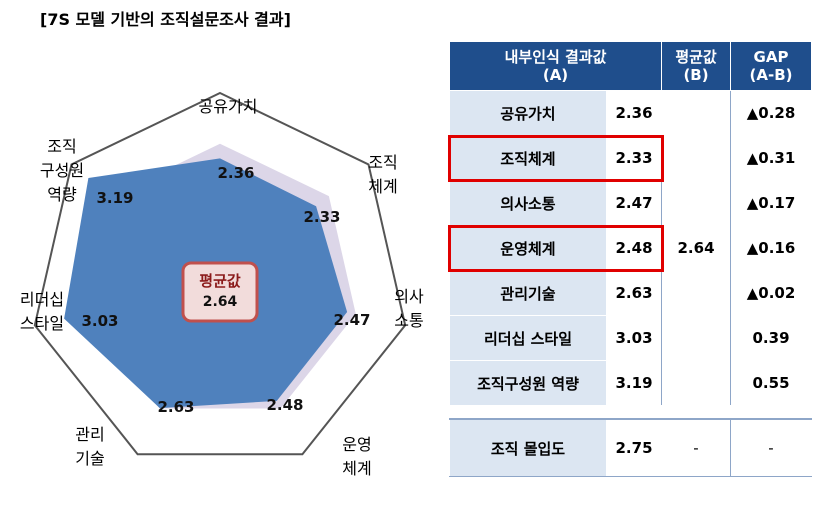 This screenshot has width=819, height=526. I want to click on row-value: 3.03, so click(634, 338).